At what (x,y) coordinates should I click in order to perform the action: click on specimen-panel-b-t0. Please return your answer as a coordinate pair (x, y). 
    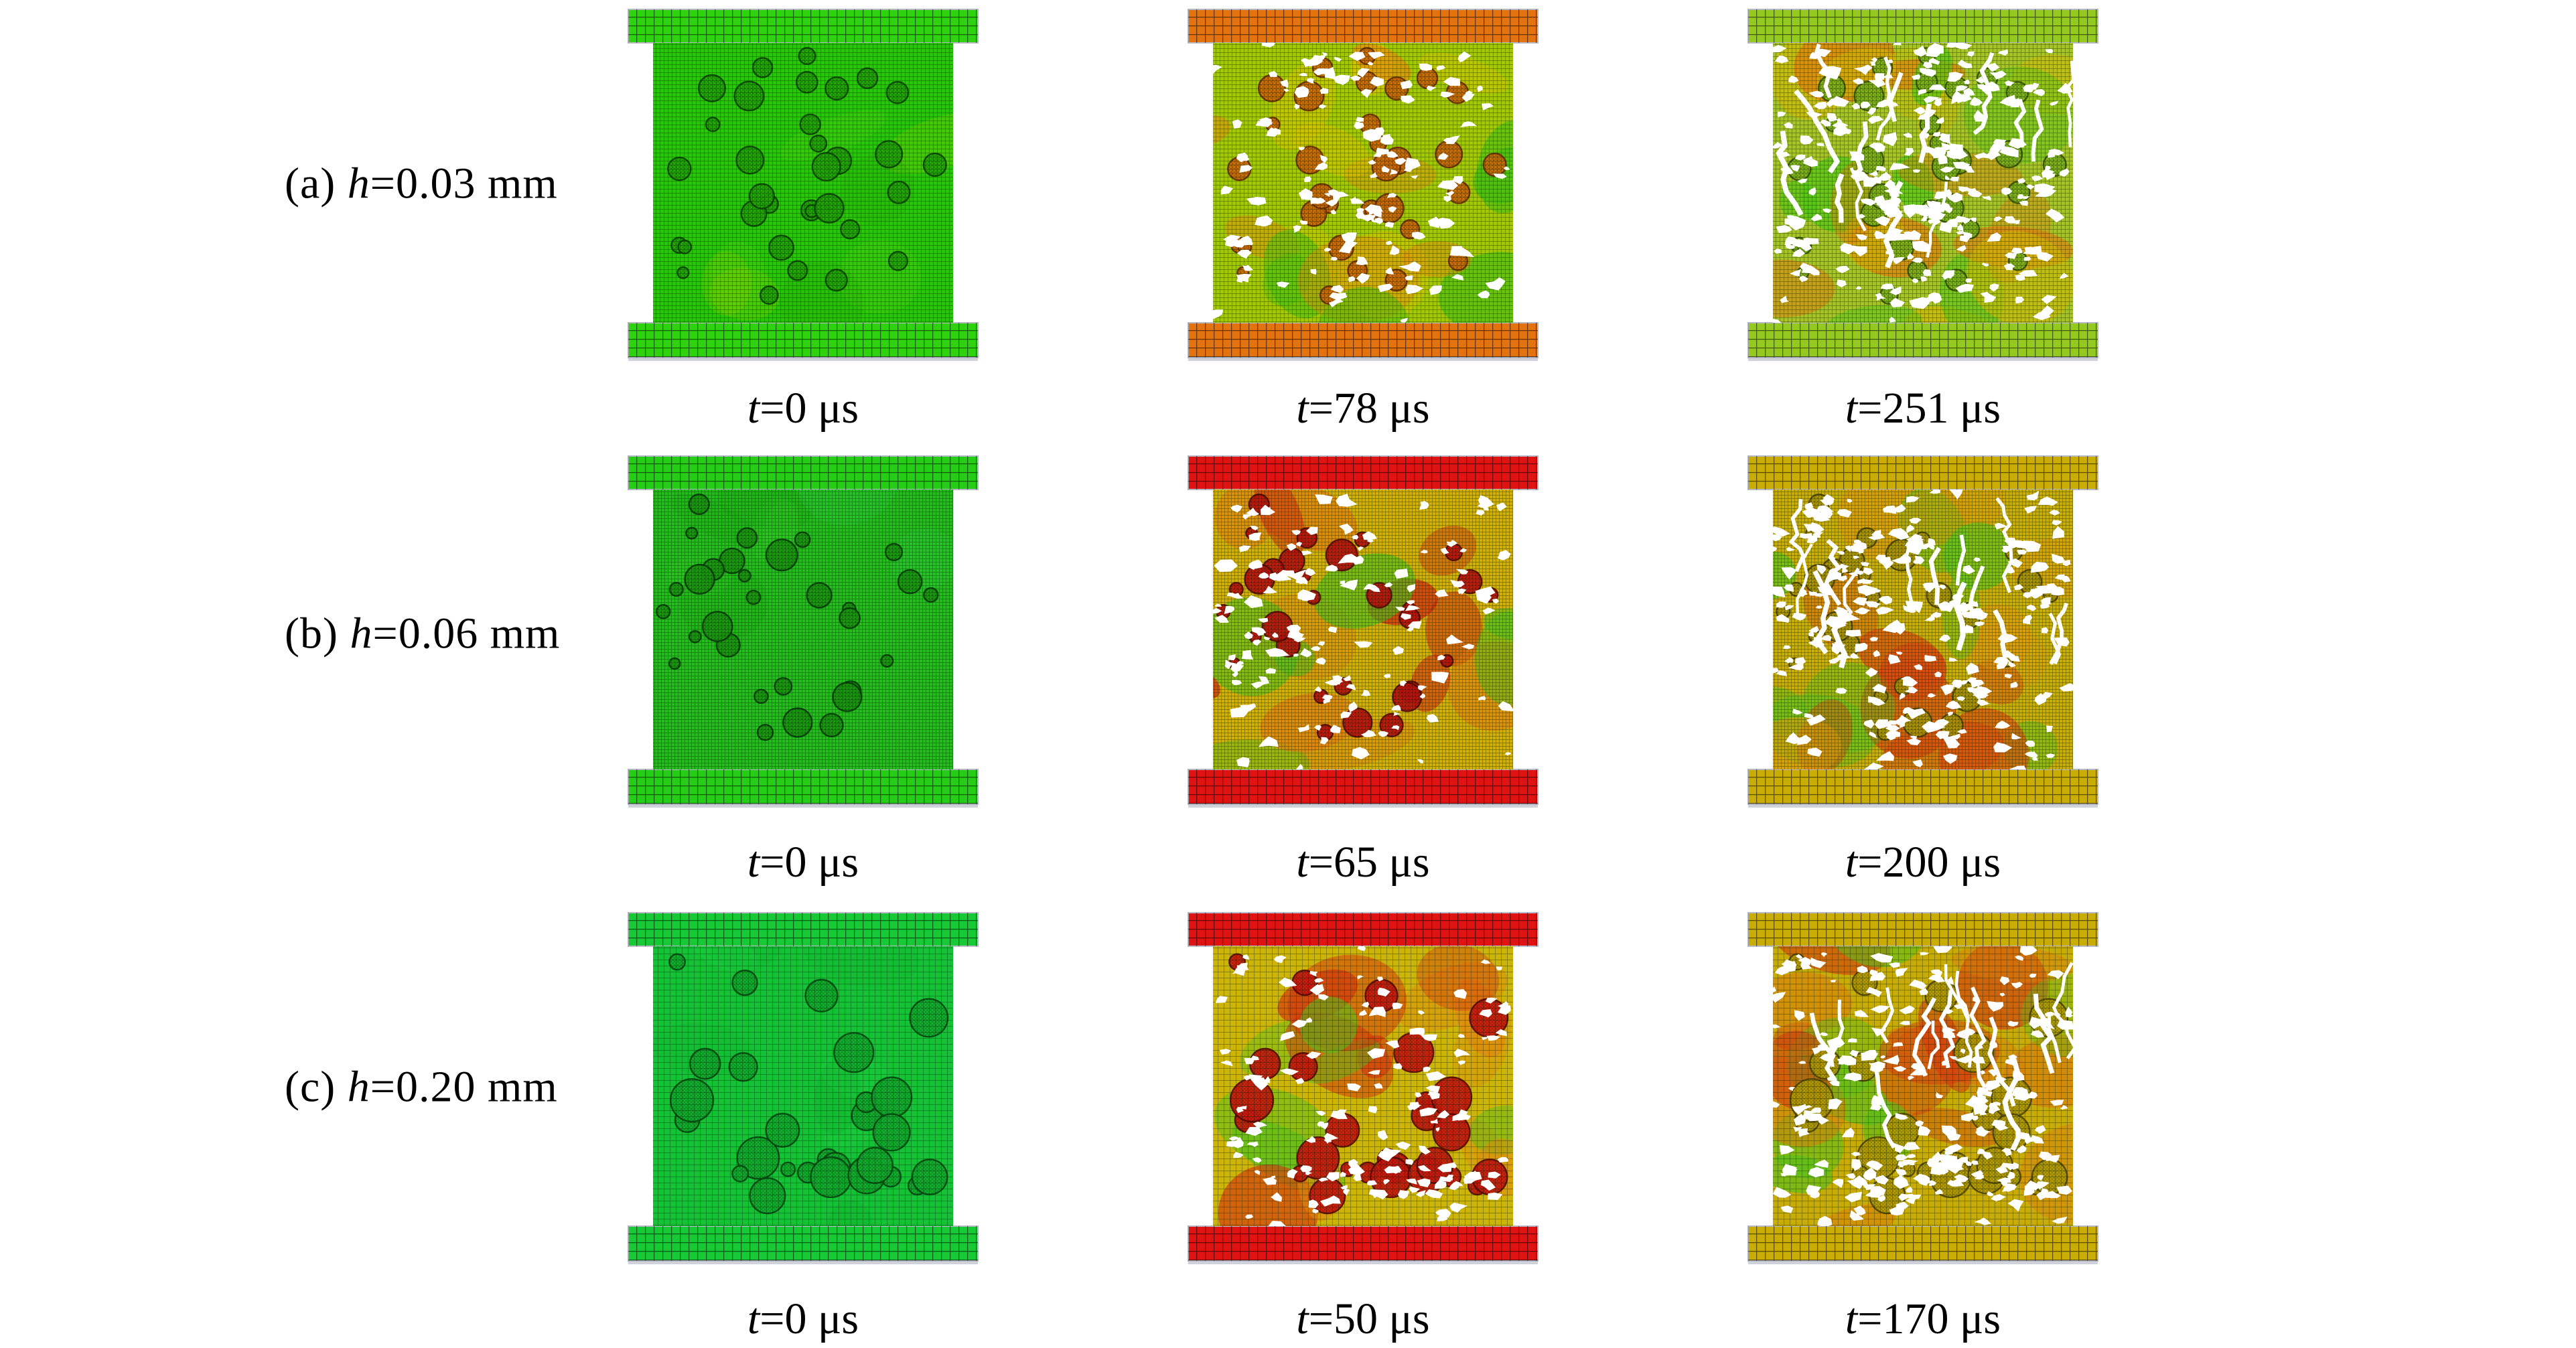
    Looking at the image, I should click on (803, 631).